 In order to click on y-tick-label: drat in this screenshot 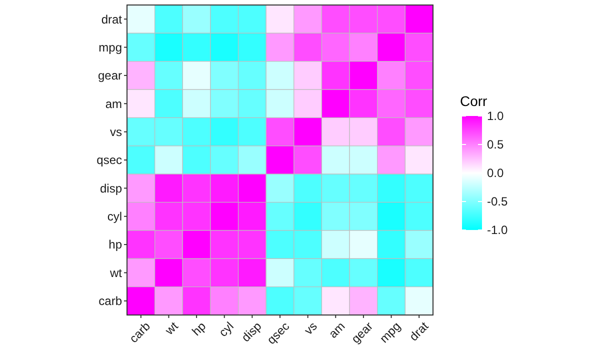, I will do `click(112, 19)`.